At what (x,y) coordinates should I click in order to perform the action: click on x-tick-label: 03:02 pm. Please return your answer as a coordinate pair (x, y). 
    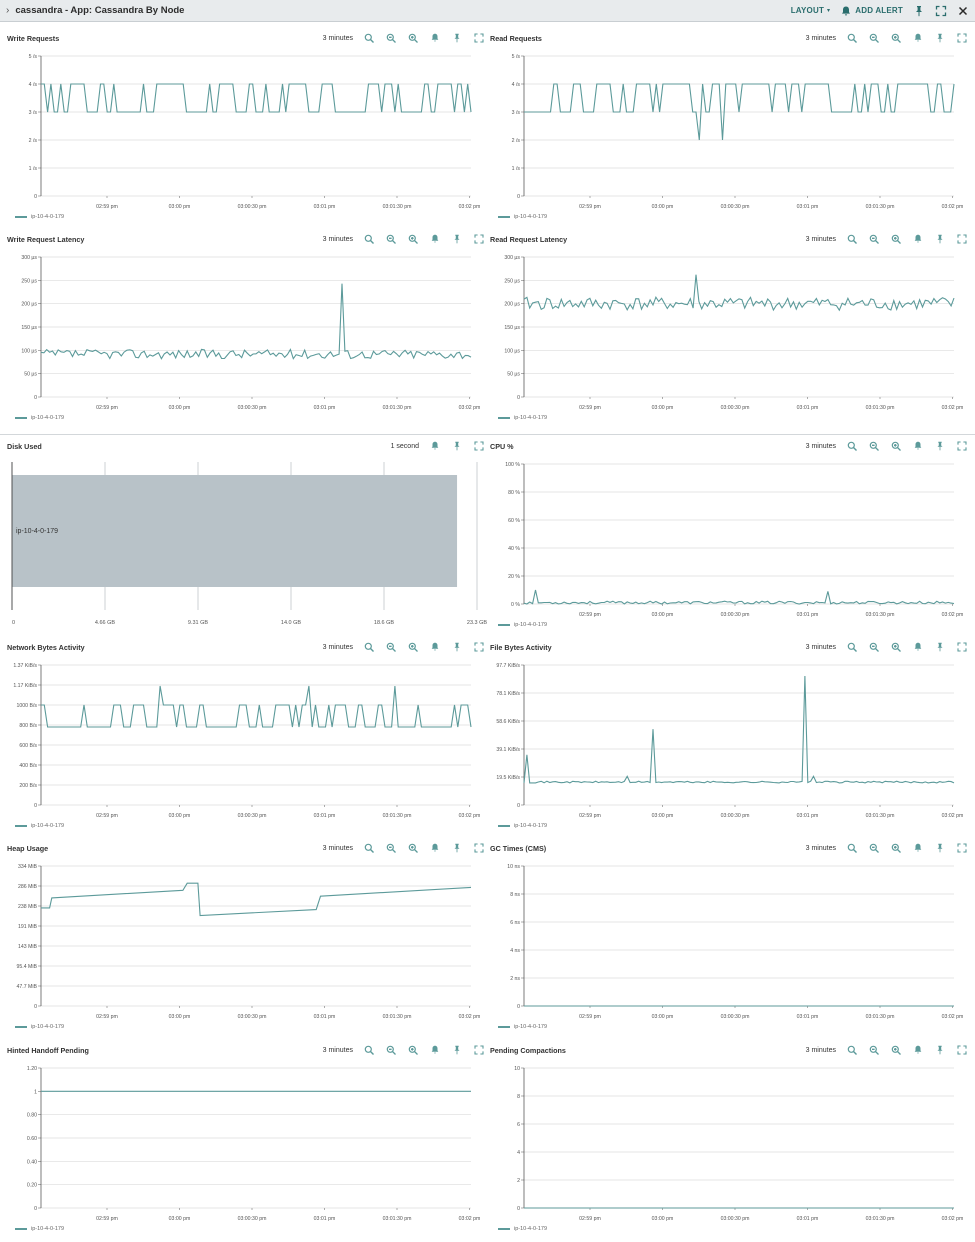
    Looking at the image, I should click on (470, 816).